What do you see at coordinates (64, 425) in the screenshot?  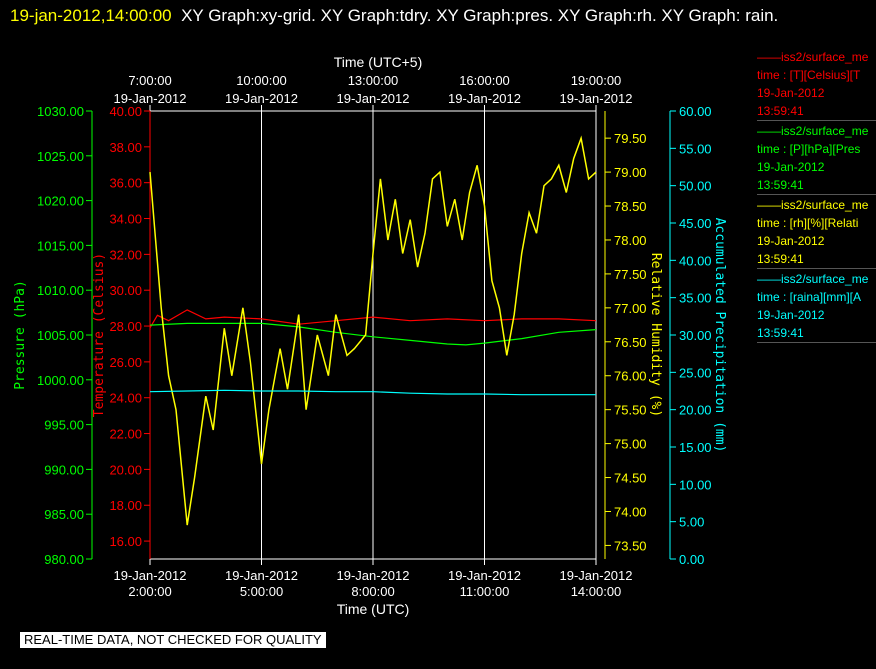 I see `pressure-tick-label: 995.00` at bounding box center [64, 425].